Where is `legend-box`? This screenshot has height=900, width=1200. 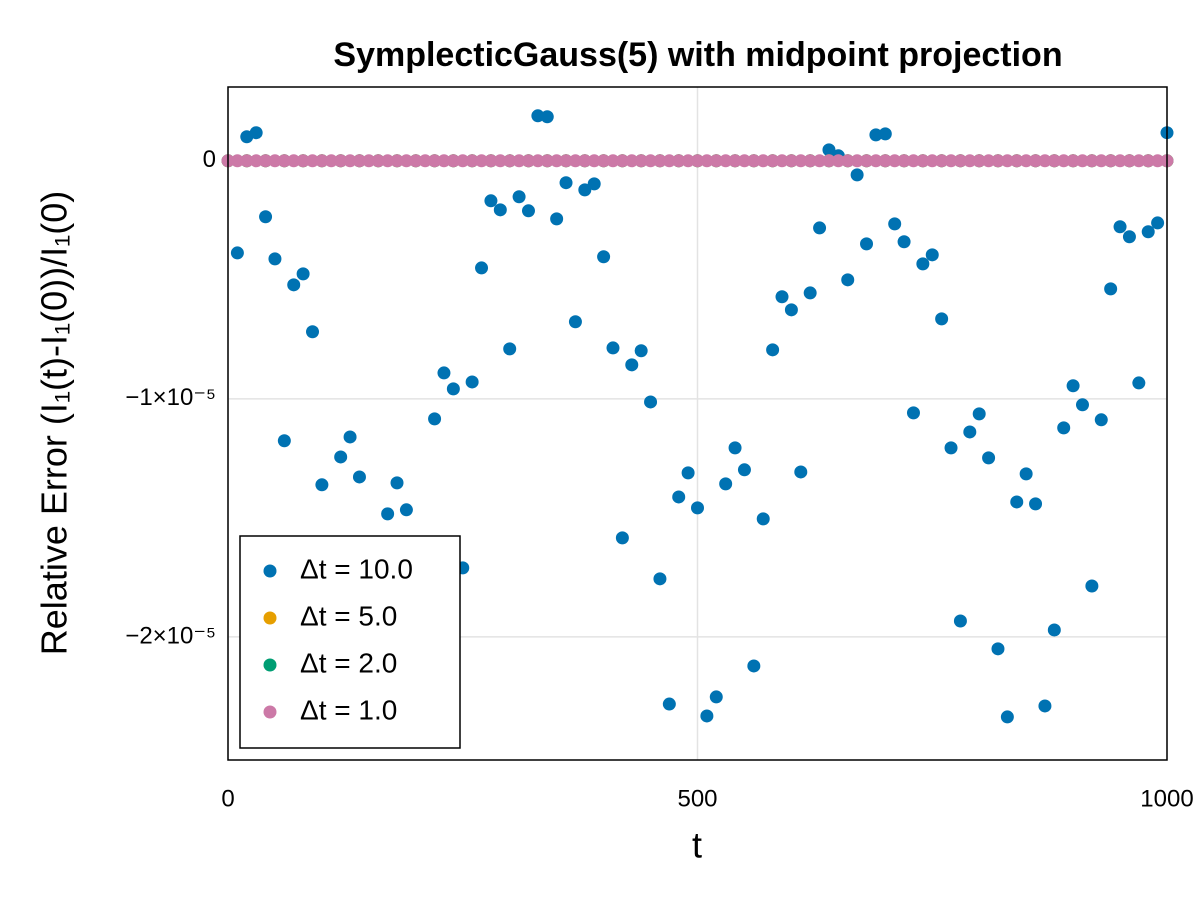
legend-box is located at coordinates (350, 642).